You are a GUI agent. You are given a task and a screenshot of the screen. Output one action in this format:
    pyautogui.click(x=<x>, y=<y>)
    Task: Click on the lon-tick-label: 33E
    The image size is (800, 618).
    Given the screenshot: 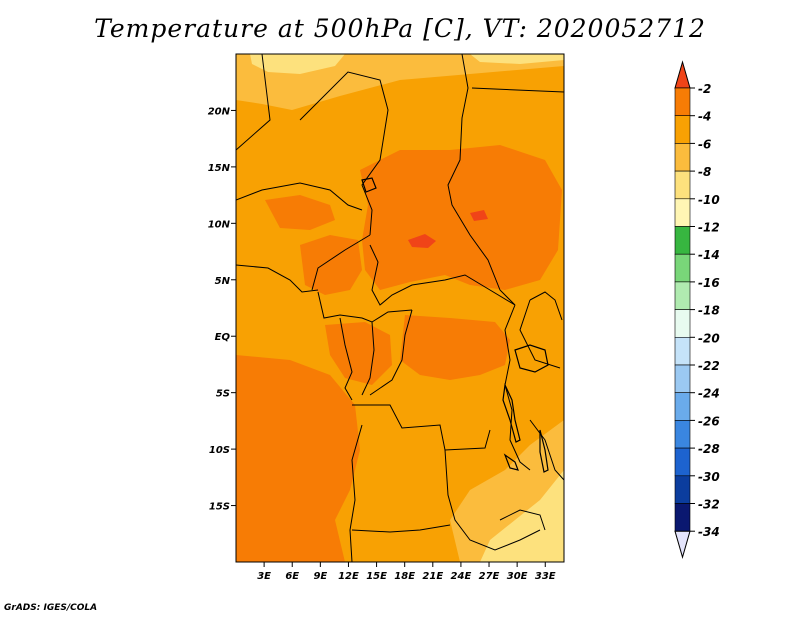 What is the action you would take?
    pyautogui.click(x=545, y=576)
    